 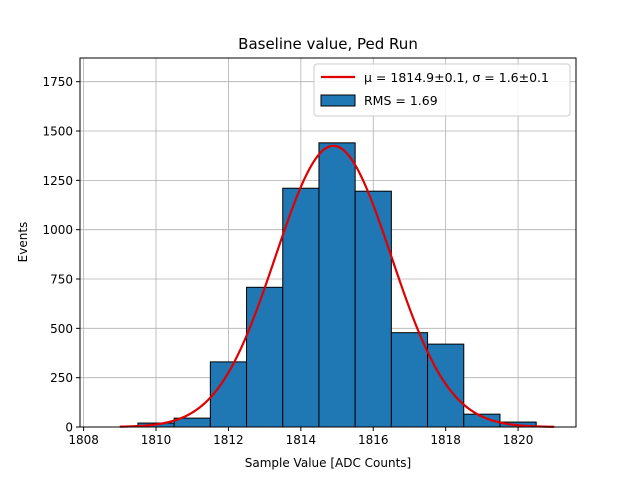 What do you see at coordinates (83, 440) in the screenshot?
I see `x-tick-label: 1808` at bounding box center [83, 440].